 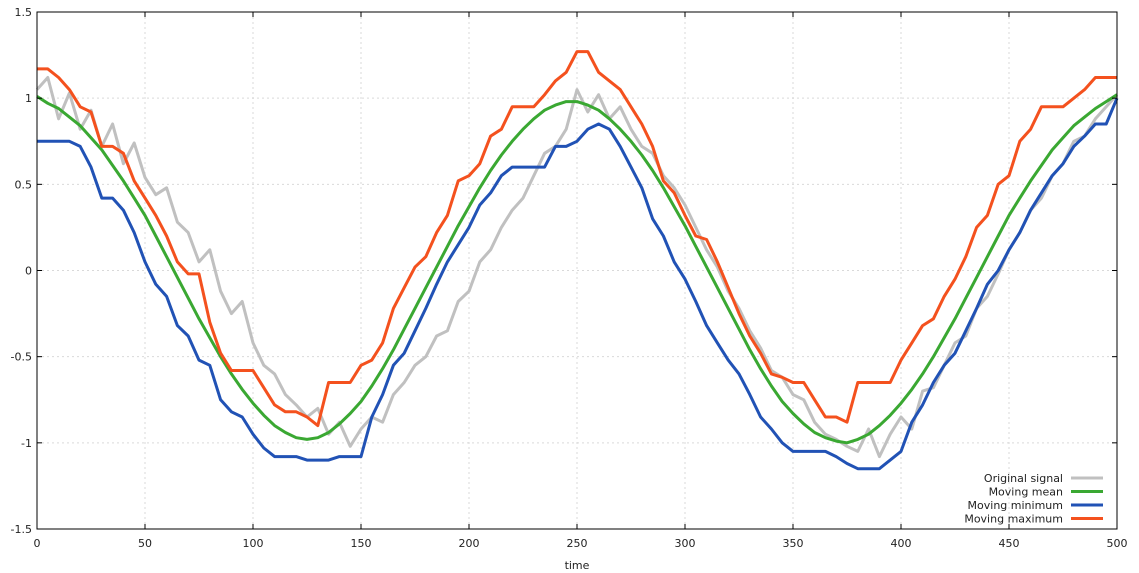 I want to click on x-tick-label: 350, so click(x=793, y=543).